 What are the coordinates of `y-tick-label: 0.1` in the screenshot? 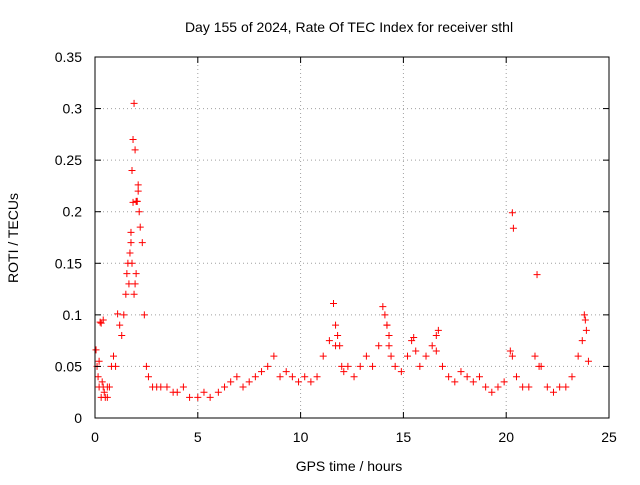 It's located at (73, 315).